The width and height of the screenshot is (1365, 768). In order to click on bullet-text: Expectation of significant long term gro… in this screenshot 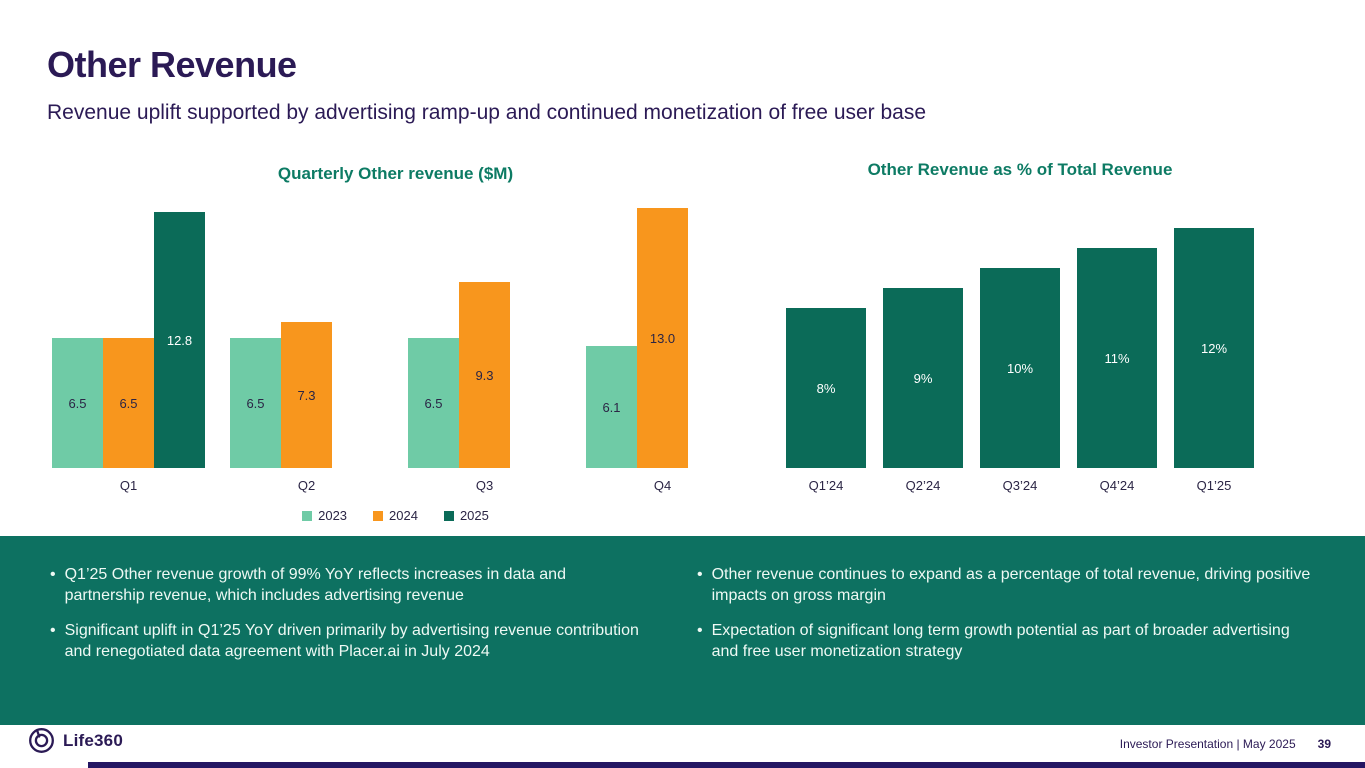, I will do `click(1000, 641)`.